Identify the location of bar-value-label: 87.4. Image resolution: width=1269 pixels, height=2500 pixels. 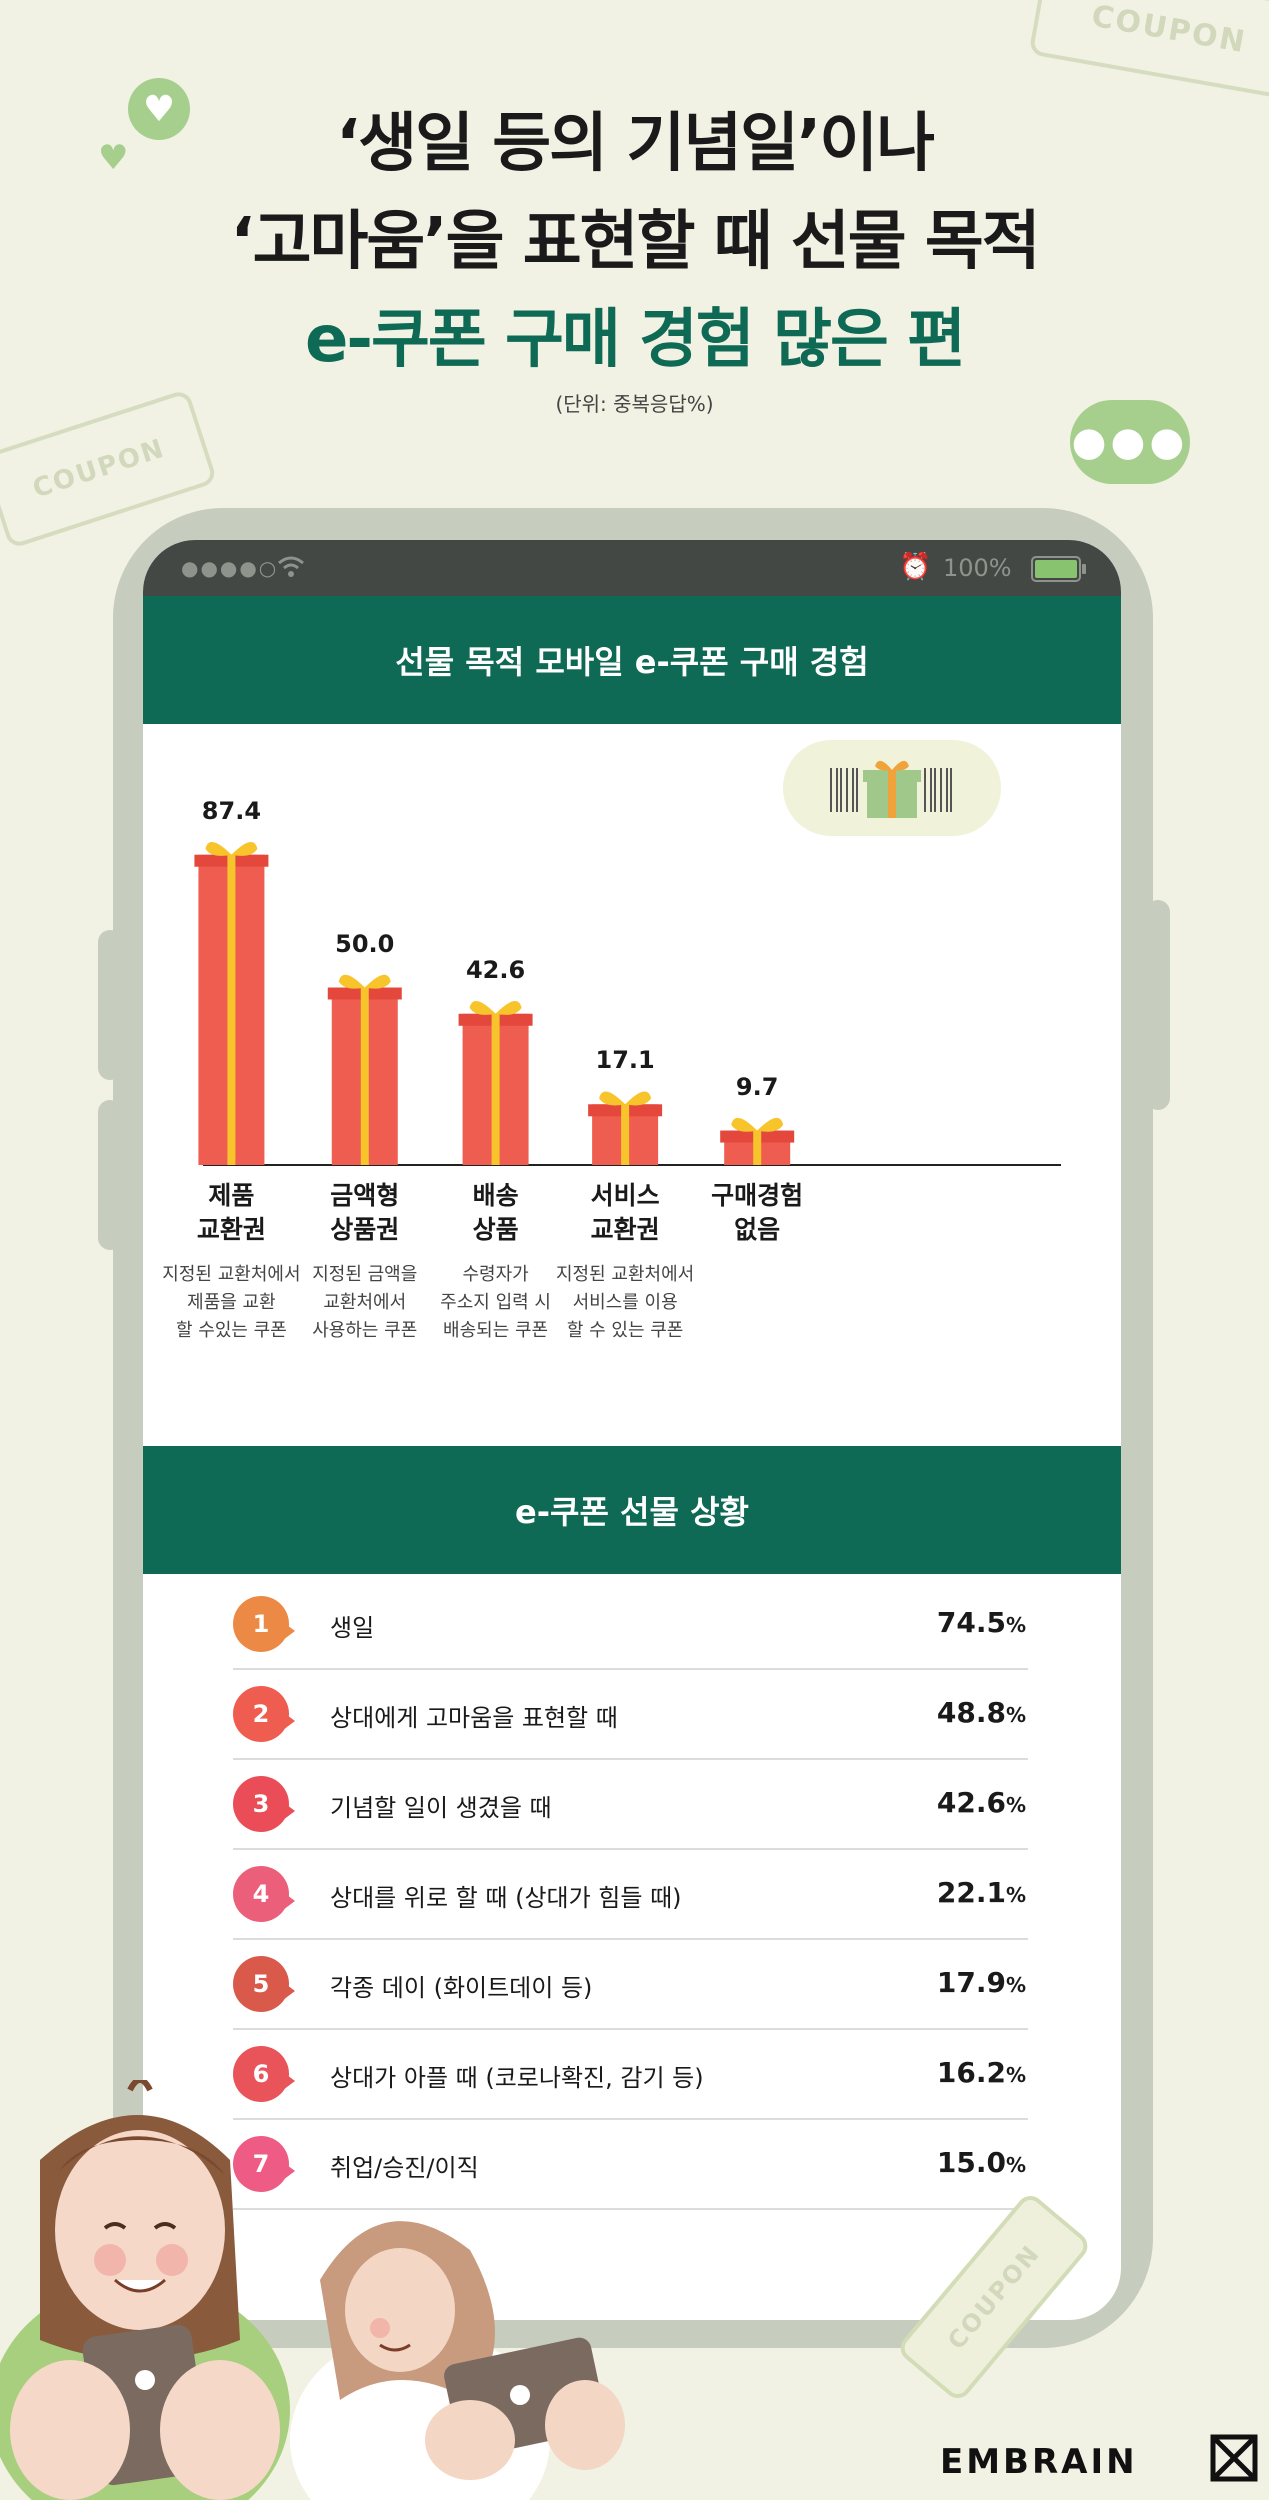
(231, 810).